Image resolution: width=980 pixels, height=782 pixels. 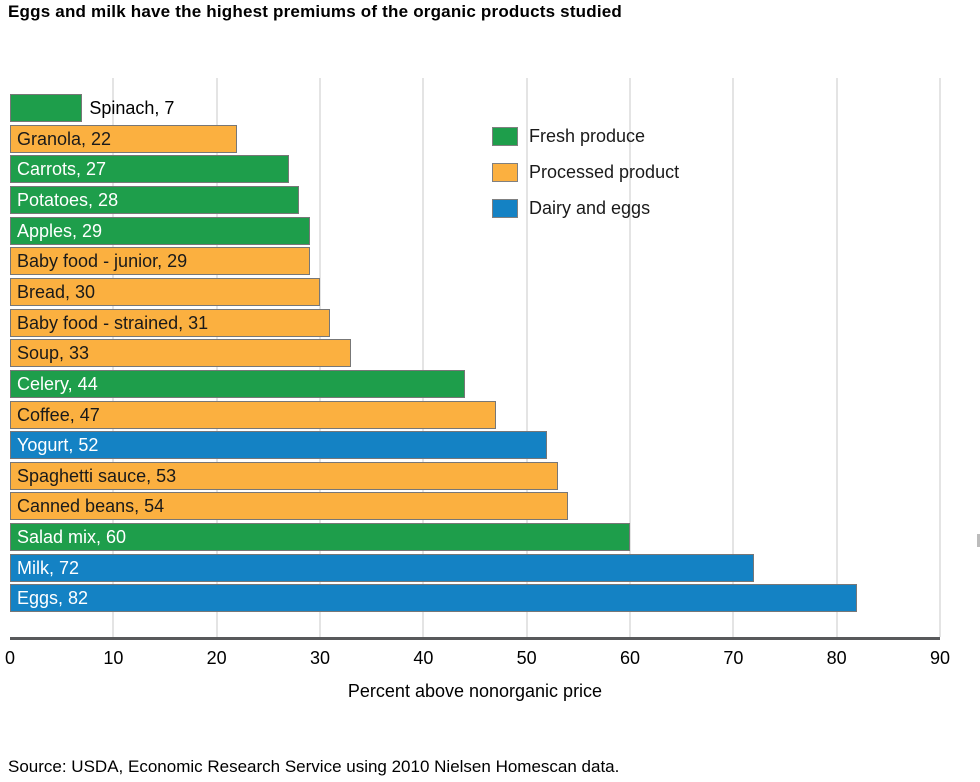 I want to click on bar-eggs: Eggs, 82, so click(x=434, y=598).